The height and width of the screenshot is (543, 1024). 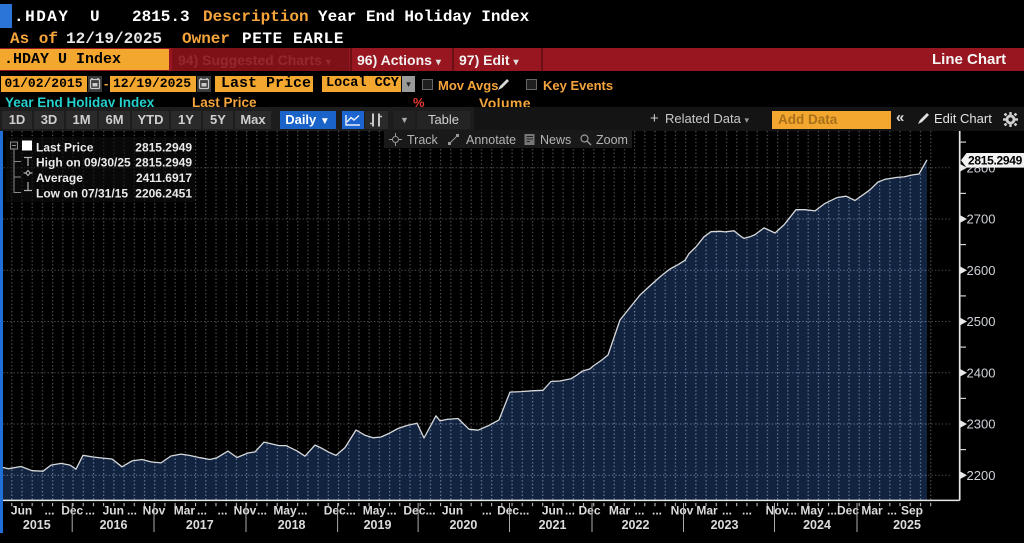 What do you see at coordinates (981, 372) in the screenshot?
I see `svg-text: 2400` at bounding box center [981, 372].